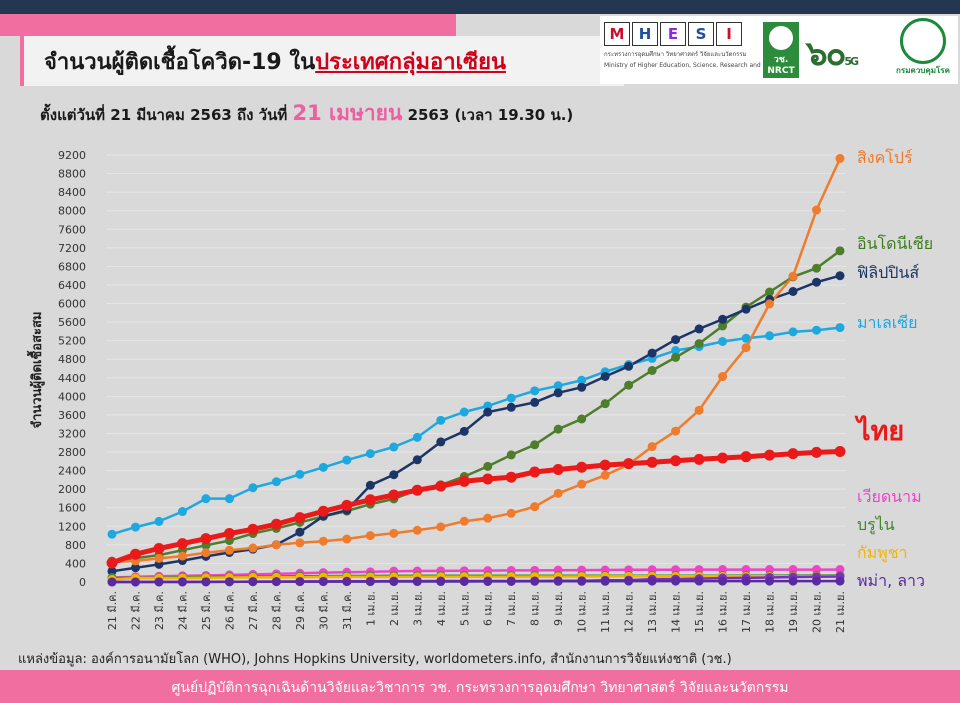 The height and width of the screenshot is (703, 960). Describe the element at coordinates (253, 610) in the screenshot. I see `x-tick-label: 27 มี.ค.` at that location.